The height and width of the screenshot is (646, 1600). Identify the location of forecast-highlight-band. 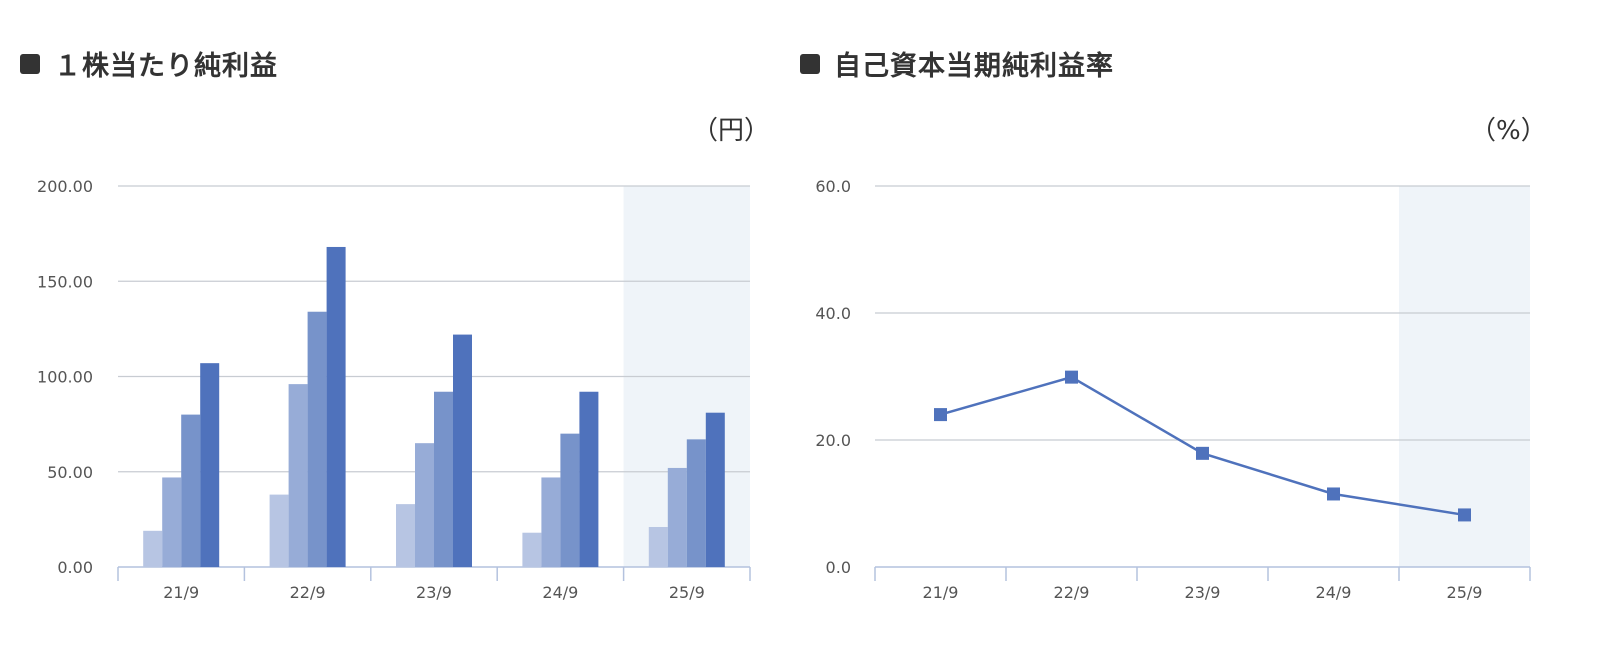
(1464, 376).